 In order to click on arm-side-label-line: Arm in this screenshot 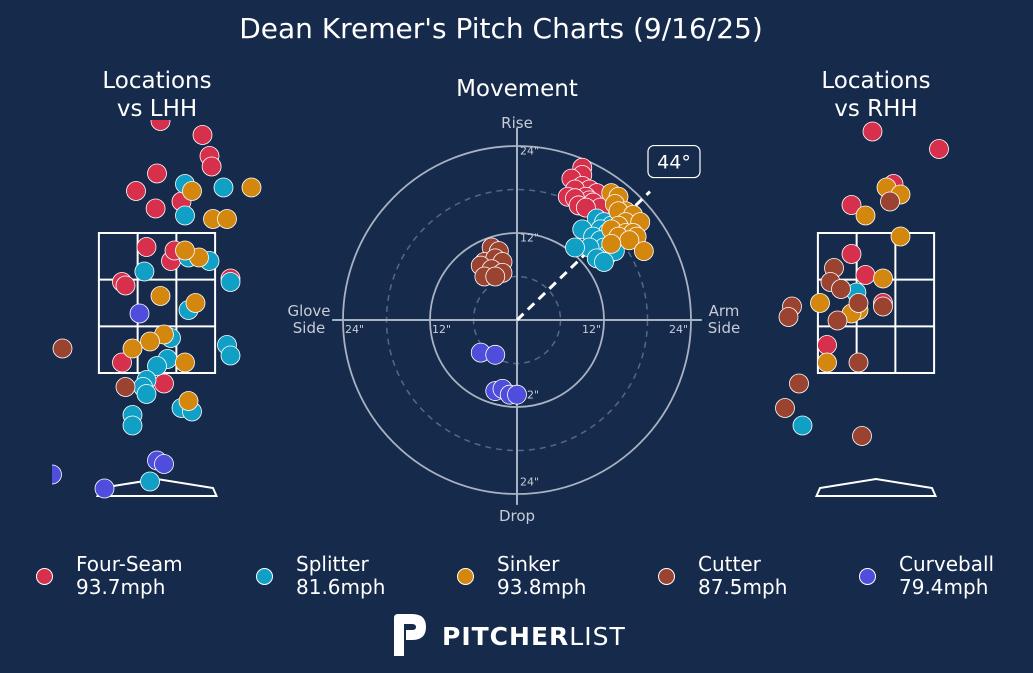, I will do `click(724, 311)`.